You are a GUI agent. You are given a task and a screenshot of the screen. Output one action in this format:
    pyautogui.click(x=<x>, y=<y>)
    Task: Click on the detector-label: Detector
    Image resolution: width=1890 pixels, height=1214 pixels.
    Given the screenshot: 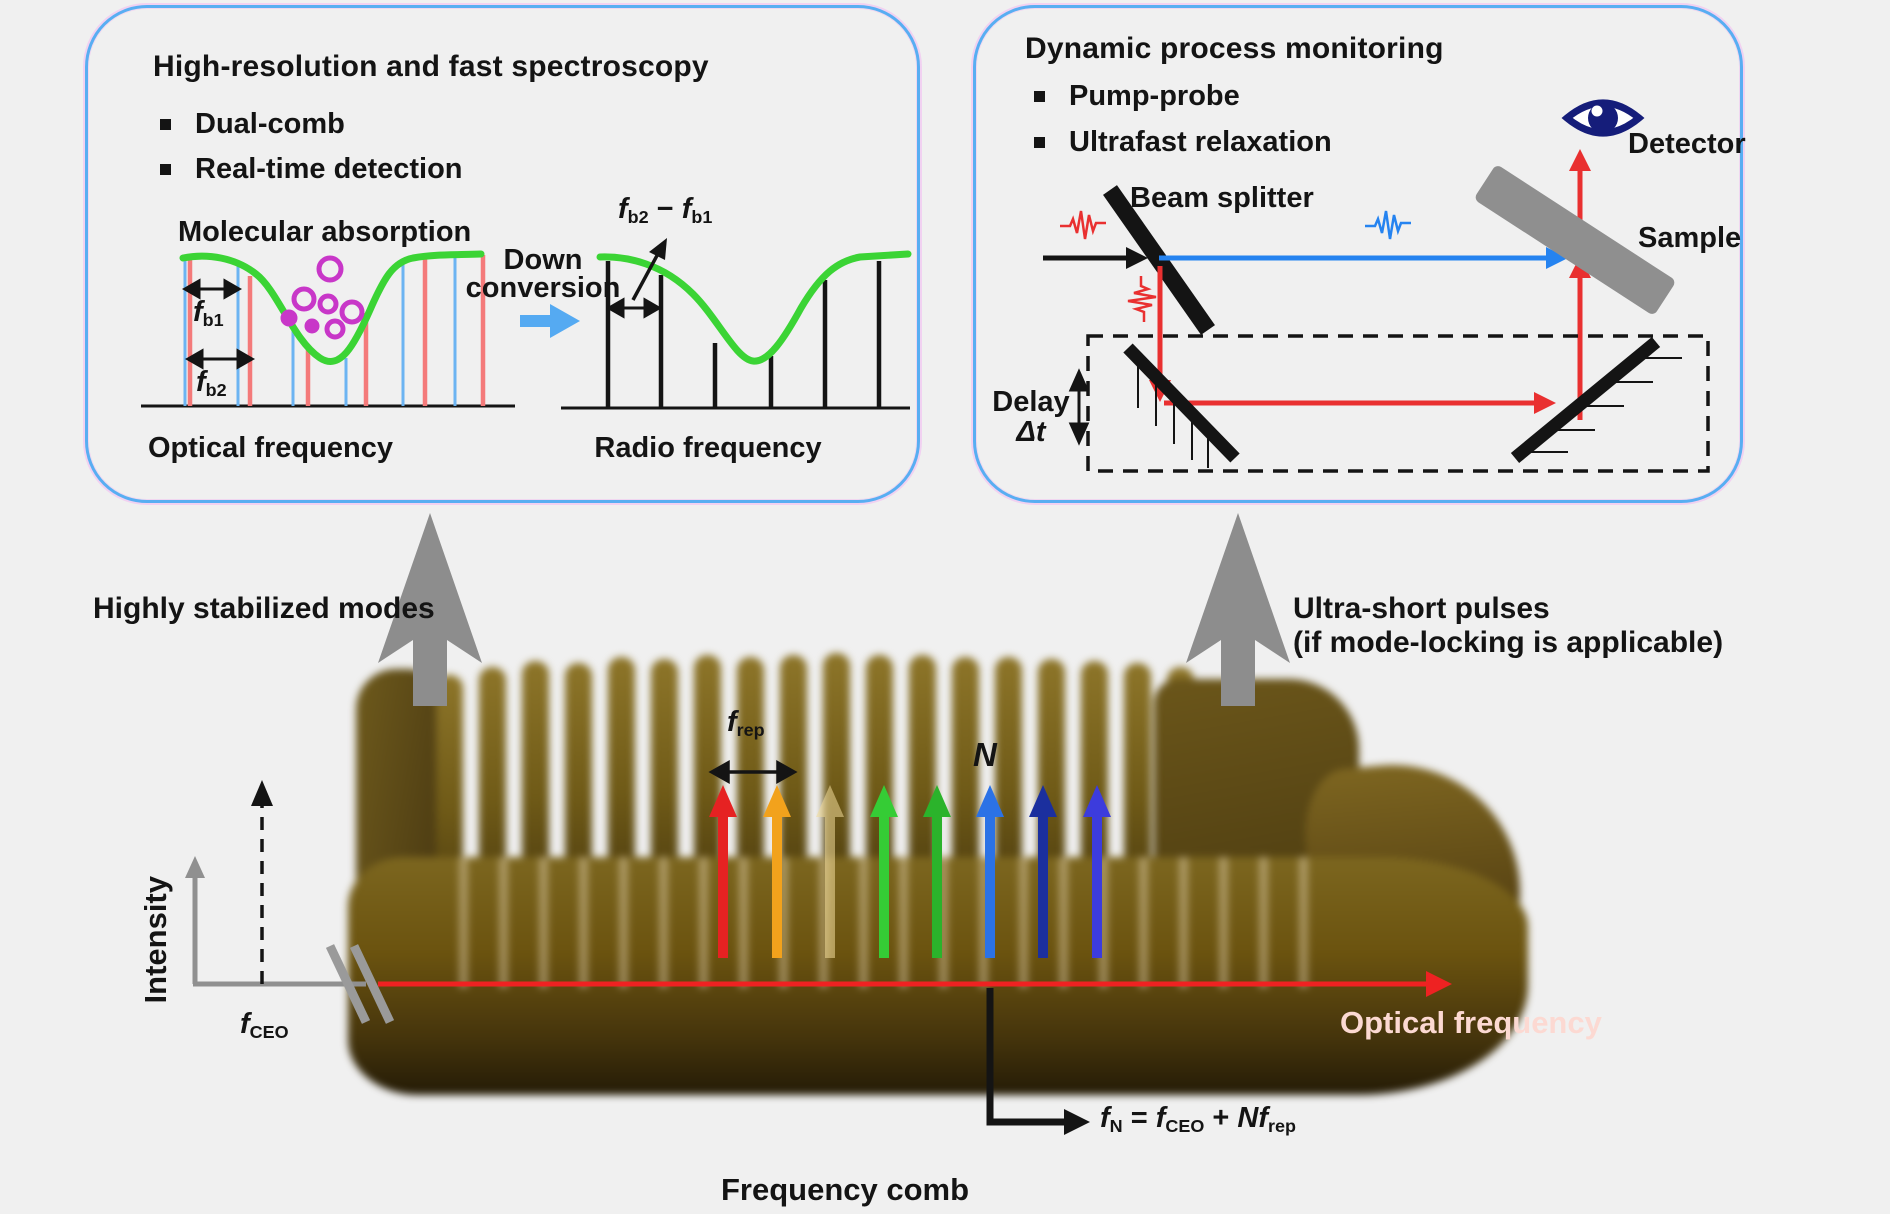 What is the action you would take?
    pyautogui.click(x=1687, y=144)
    